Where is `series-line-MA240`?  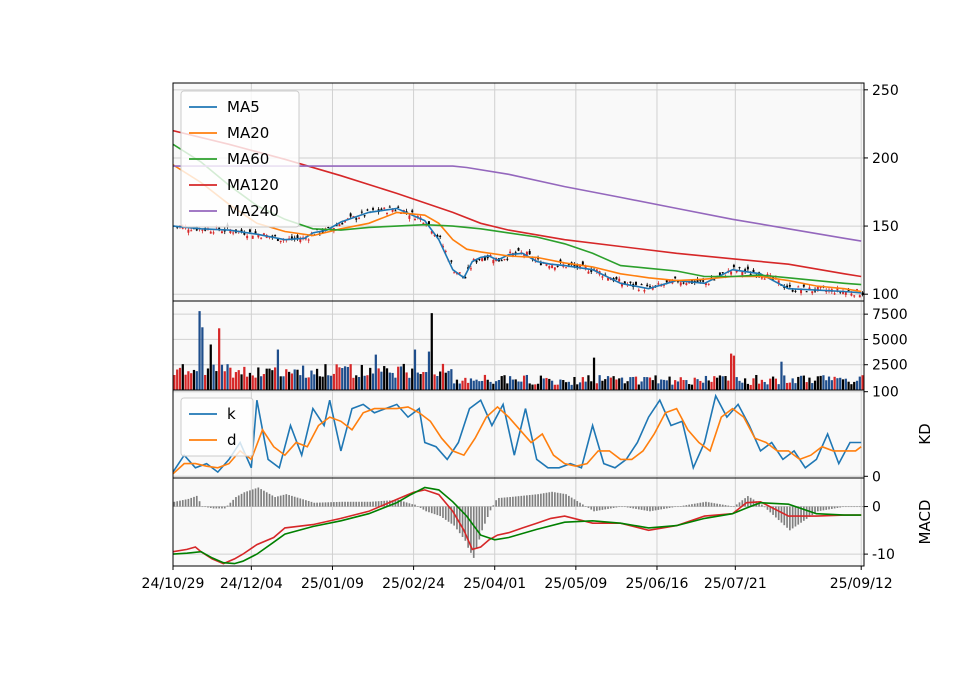 series-line-MA240 is located at coordinates (517, 203).